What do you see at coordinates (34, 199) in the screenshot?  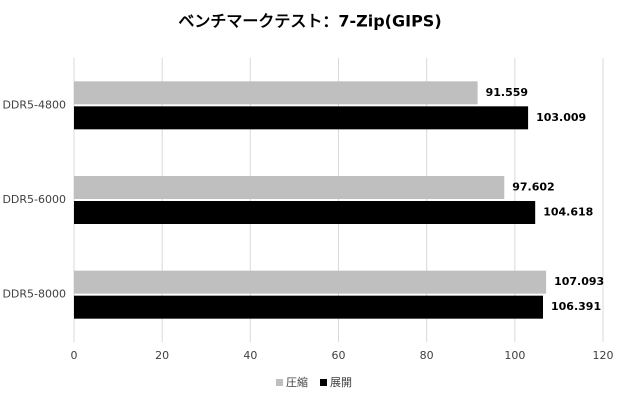 I see `y-tick-label: DDR5-6000` at bounding box center [34, 199].